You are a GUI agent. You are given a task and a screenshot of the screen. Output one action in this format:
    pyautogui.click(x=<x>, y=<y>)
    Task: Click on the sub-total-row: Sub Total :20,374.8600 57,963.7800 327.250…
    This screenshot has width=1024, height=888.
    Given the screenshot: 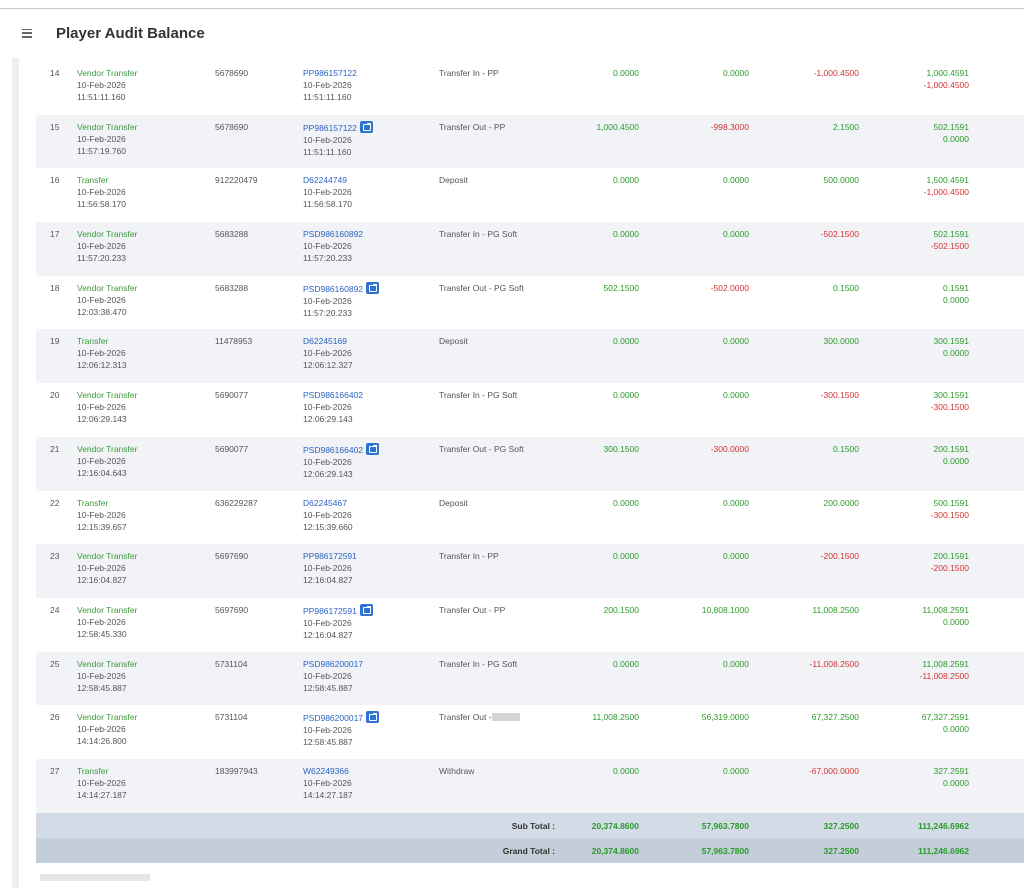 What is the action you would take?
    pyautogui.click(x=530, y=825)
    